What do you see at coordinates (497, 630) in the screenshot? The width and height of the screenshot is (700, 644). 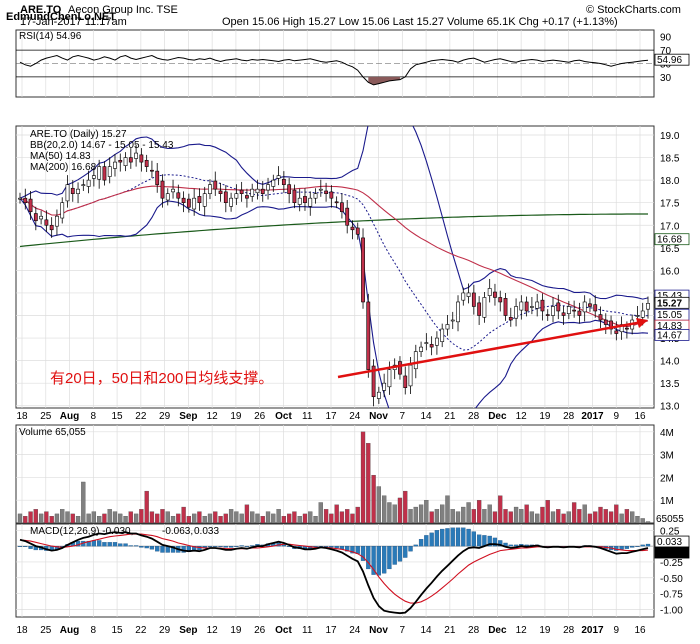 I see `x-tick-label: Dec` at bounding box center [497, 630].